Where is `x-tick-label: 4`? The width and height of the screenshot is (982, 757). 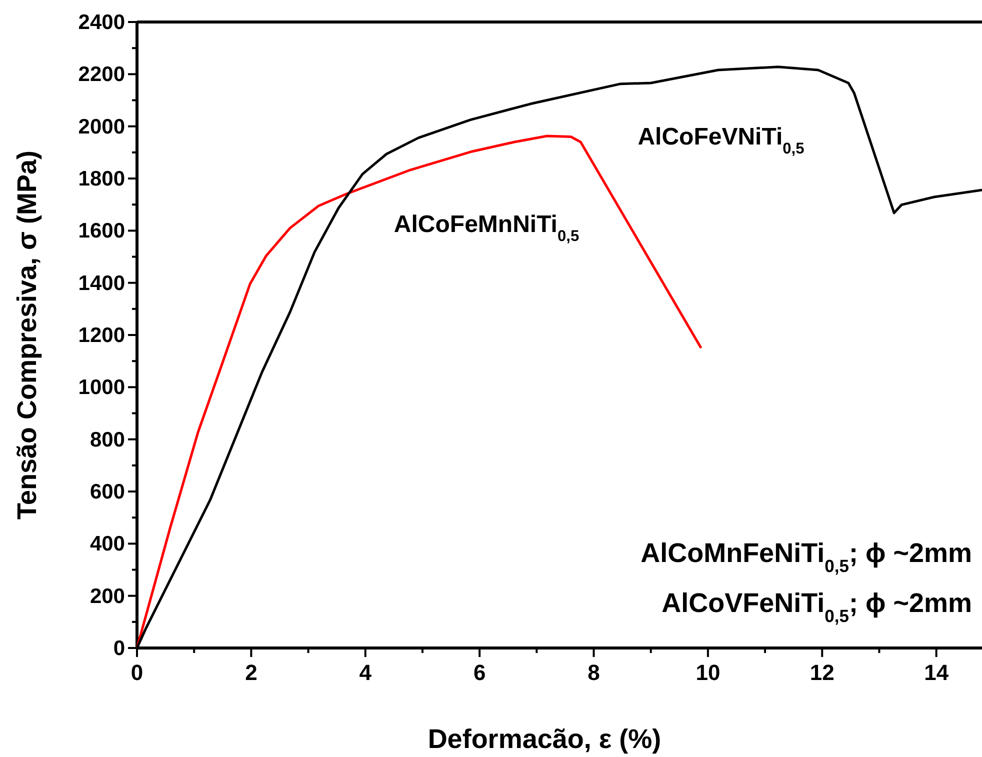
x-tick-label: 4 is located at coordinates (365, 672).